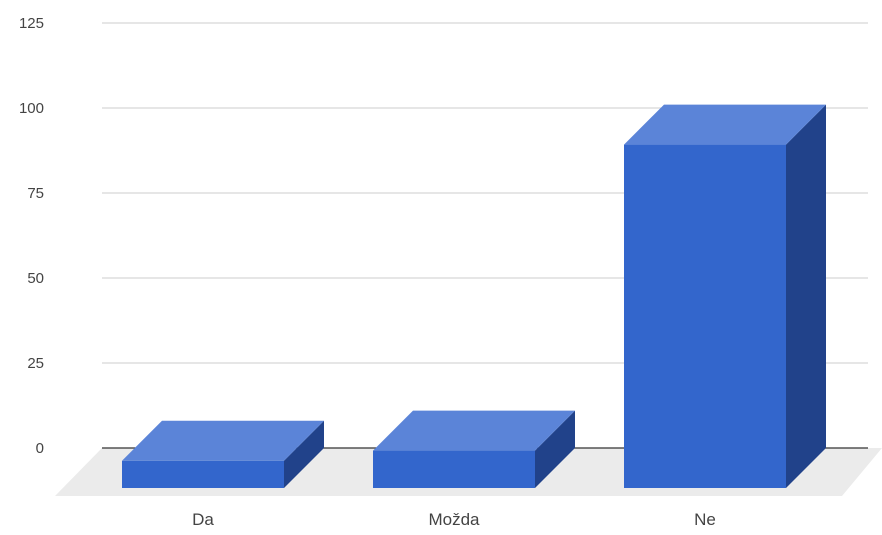 The image size is (882, 535). I want to click on y-tick-label: 75, so click(35, 193).